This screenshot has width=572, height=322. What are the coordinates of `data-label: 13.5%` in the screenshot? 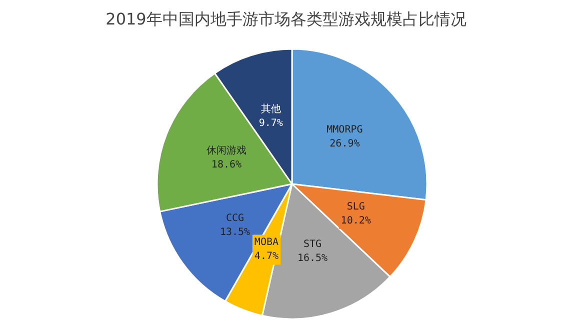 It's located at (235, 232).